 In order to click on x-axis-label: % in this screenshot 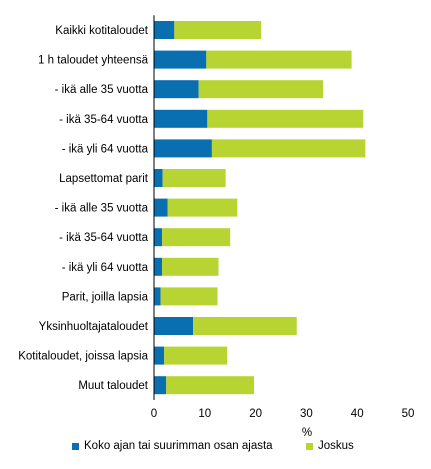, I will do `click(307, 433)`.